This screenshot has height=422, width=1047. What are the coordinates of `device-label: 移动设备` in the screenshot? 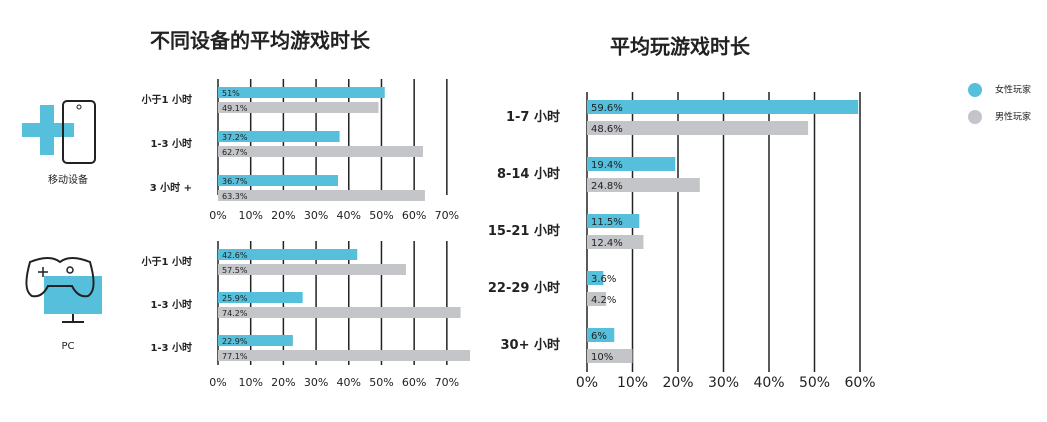 It's located at (68, 179).